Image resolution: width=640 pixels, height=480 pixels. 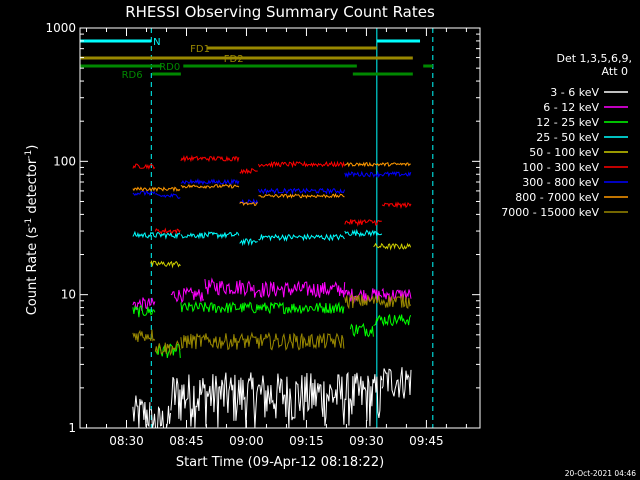 I want to click on x-tick-label-4: 09:30, so click(x=366, y=441).